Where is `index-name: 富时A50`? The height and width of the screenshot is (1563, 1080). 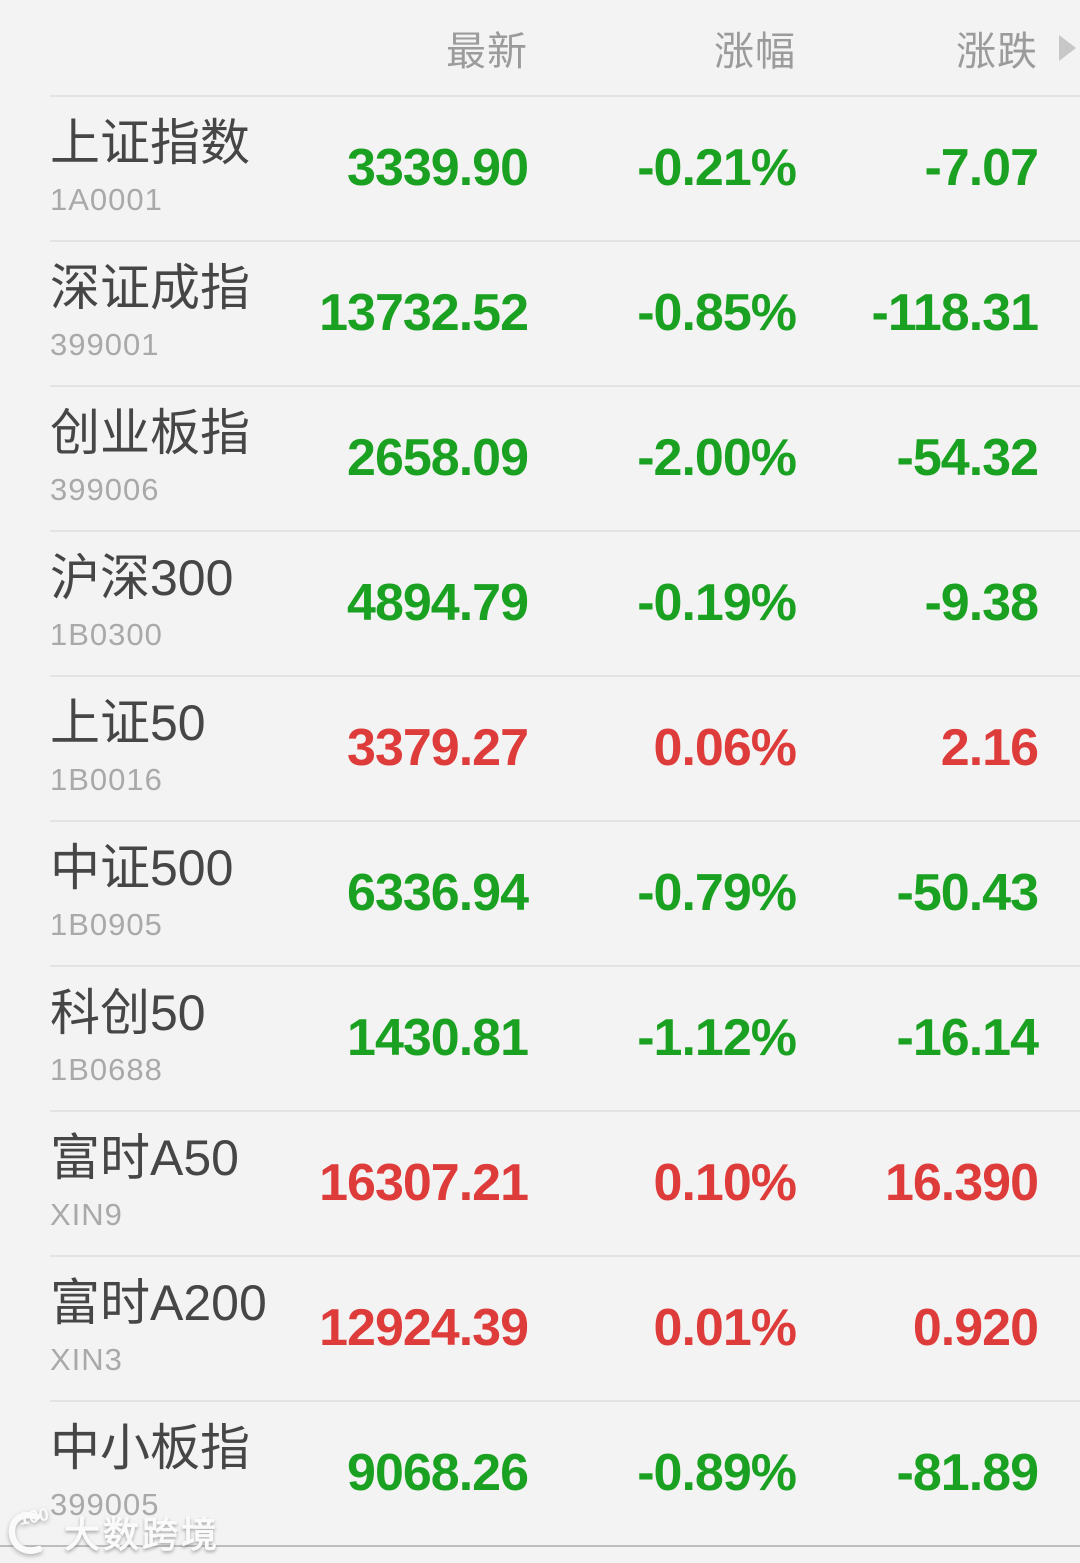
index-name: 富时A50 is located at coordinates (144, 1158).